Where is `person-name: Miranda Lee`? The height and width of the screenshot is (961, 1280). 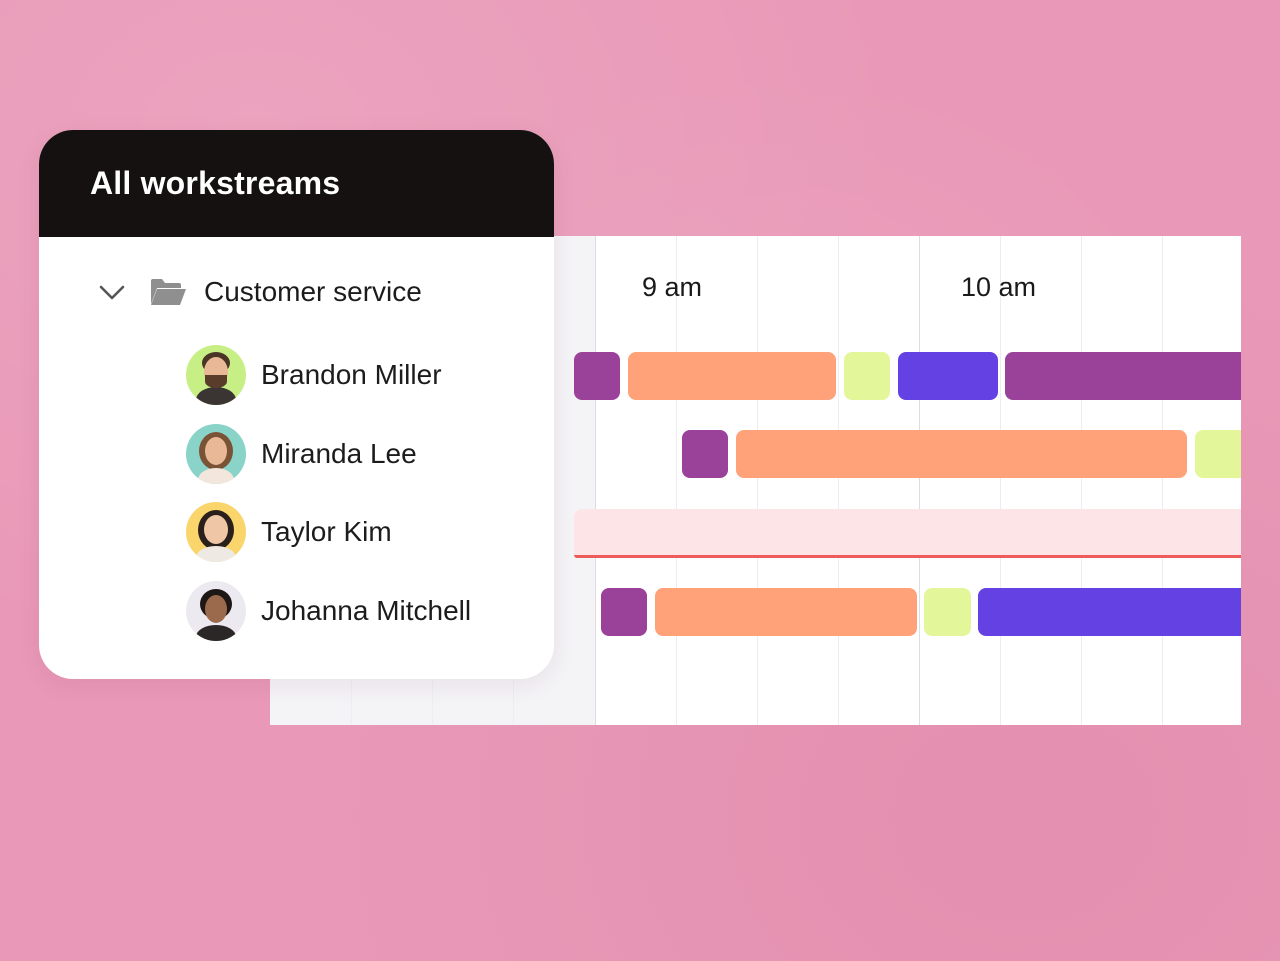
person-name: Miranda Lee is located at coordinates (339, 453).